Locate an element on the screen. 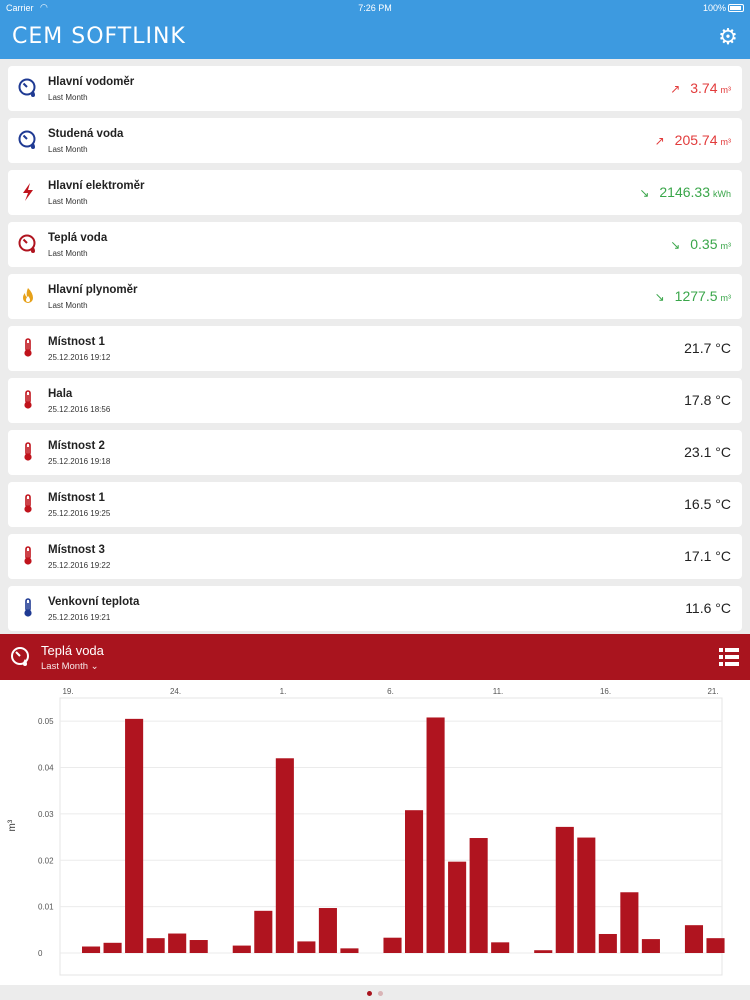 The height and width of the screenshot is (1000, 750). x-tick-label: 11. is located at coordinates (498, 691).